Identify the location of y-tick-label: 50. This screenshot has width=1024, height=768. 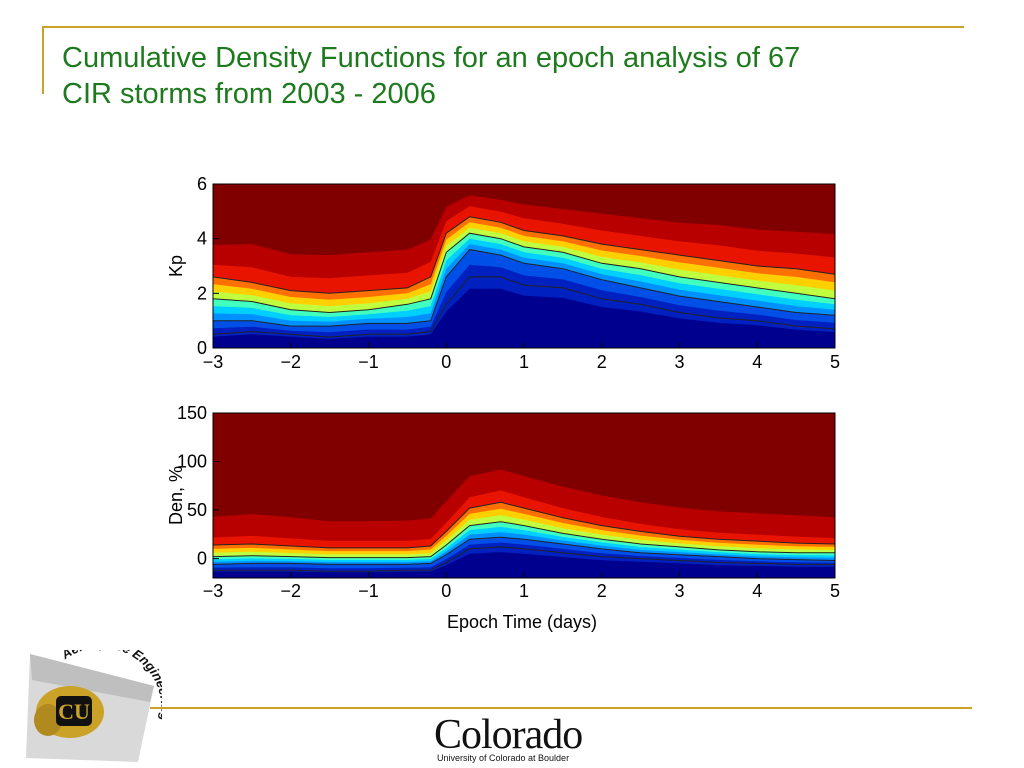
(197, 510).